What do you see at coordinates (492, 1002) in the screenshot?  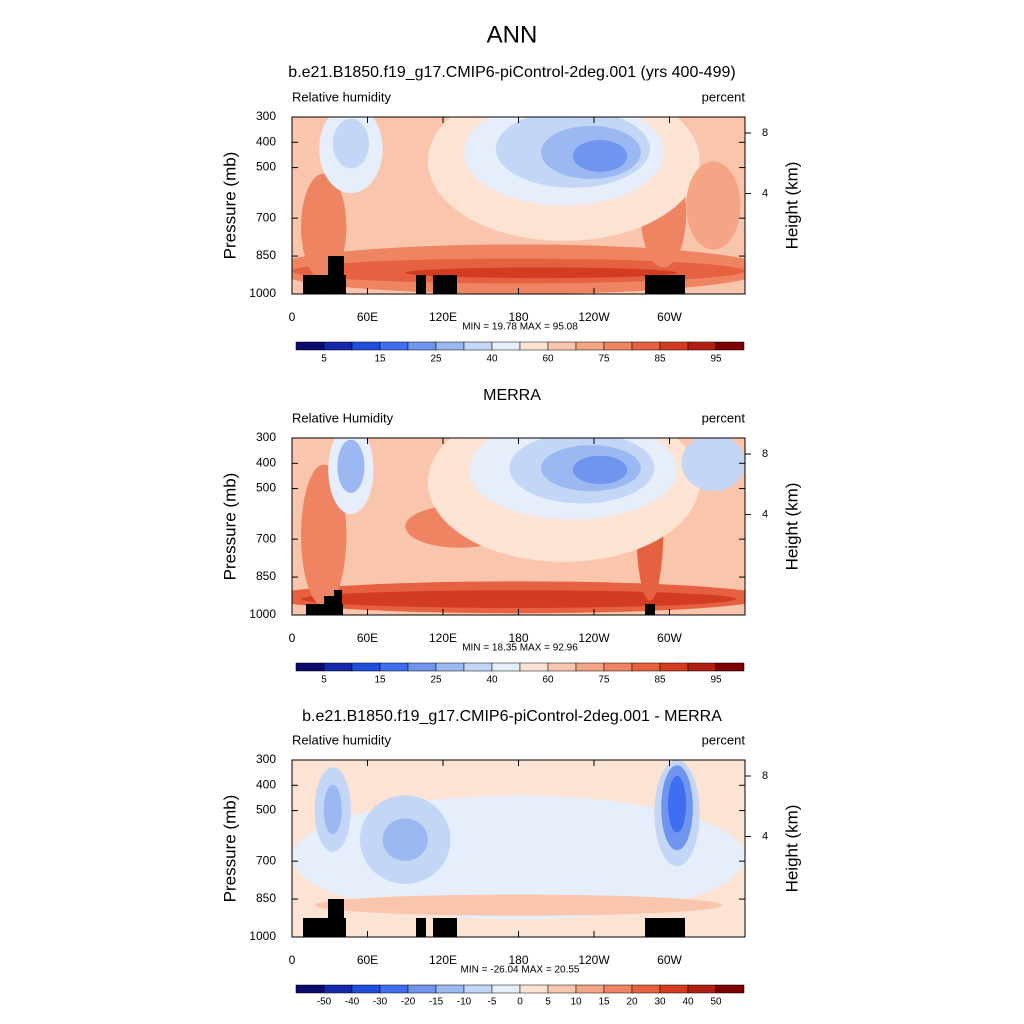 I see `colorbar-label: -5` at bounding box center [492, 1002].